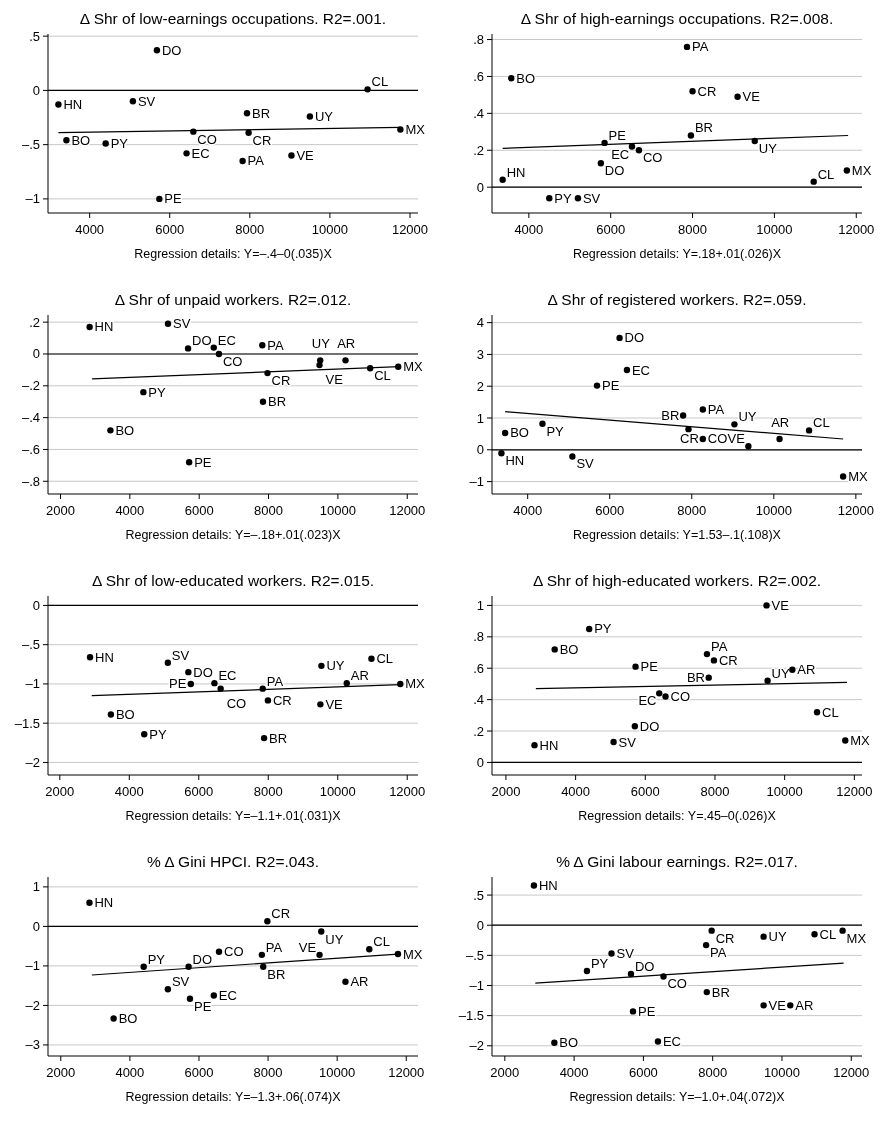 This screenshot has width=888, height=1126. Describe the element at coordinates (30, 449) in the screenshot. I see `y-tick-label: –.6` at that location.